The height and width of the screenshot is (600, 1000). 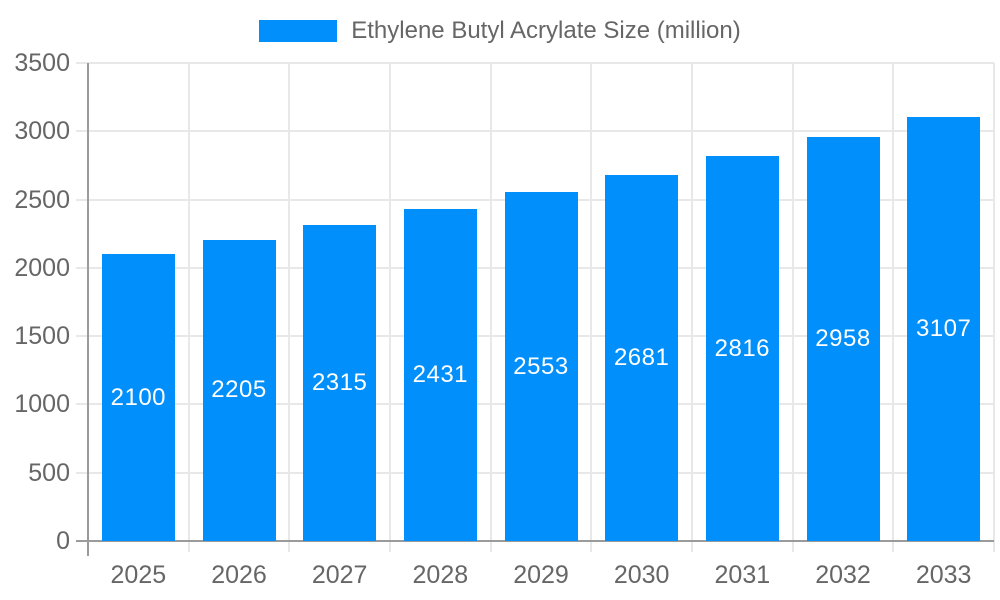 What do you see at coordinates (546, 30) in the screenshot?
I see `legend-label: Ethylene Butyl Acrylate Size (million)` at bounding box center [546, 30].